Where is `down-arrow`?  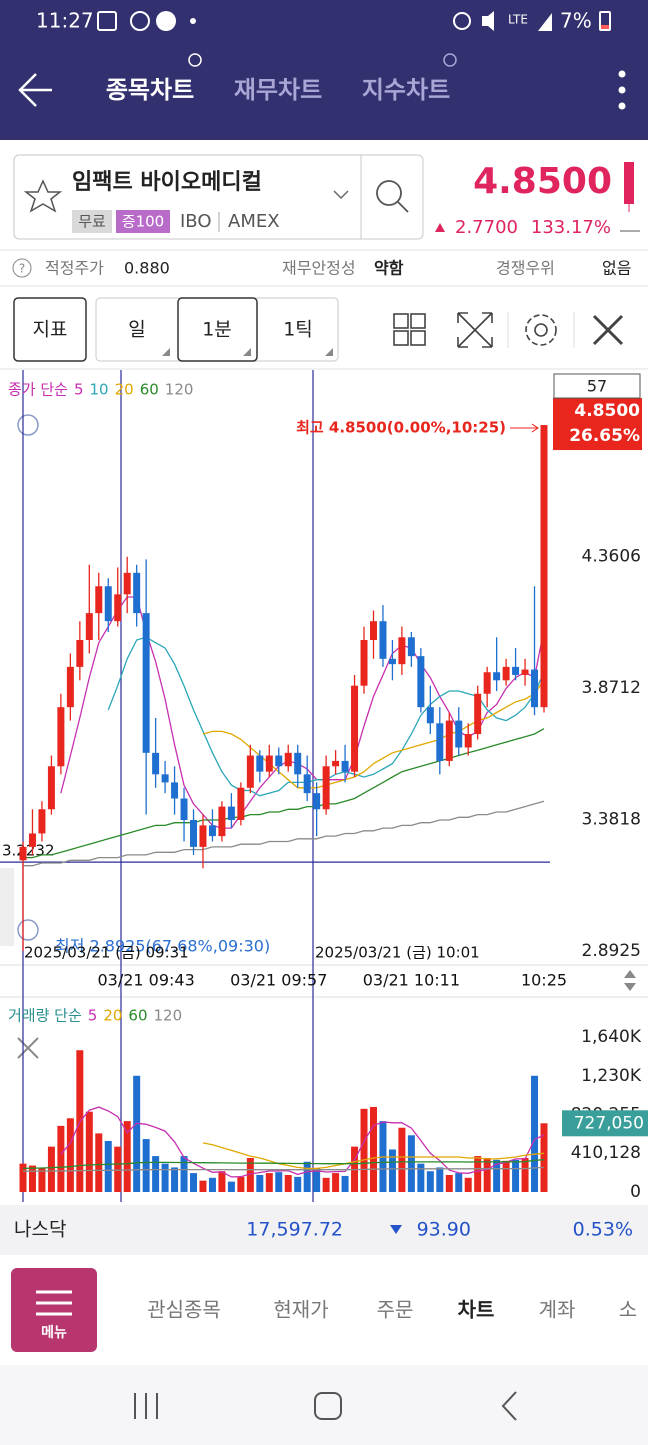 down-arrow is located at coordinates (396, 1229).